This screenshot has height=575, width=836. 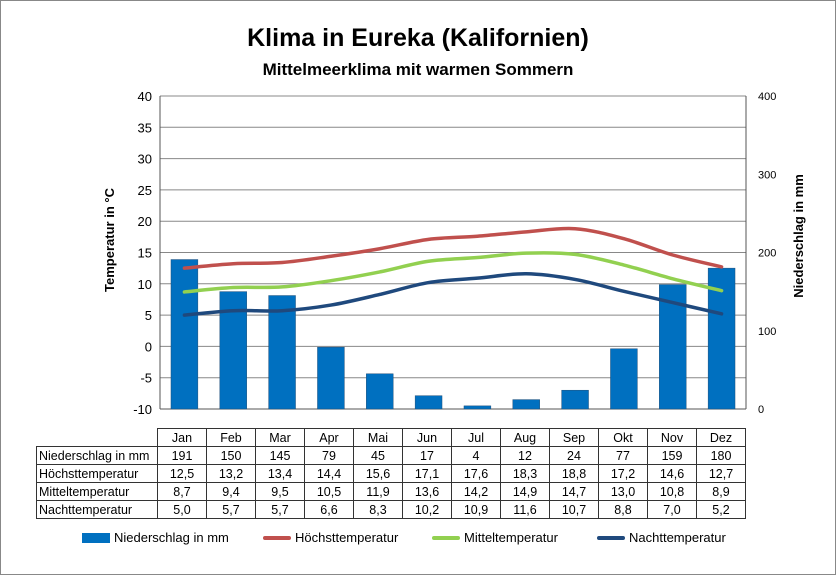 What do you see at coordinates (142, 409) in the screenshot?
I see `y-tick-left: -10` at bounding box center [142, 409].